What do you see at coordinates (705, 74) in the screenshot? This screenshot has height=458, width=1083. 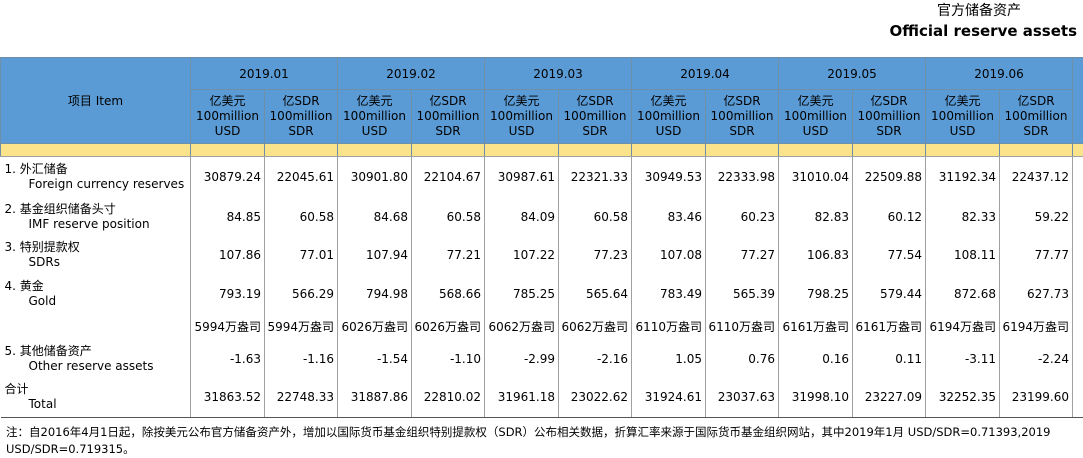 I see `period-header: 2019.04` at bounding box center [705, 74].